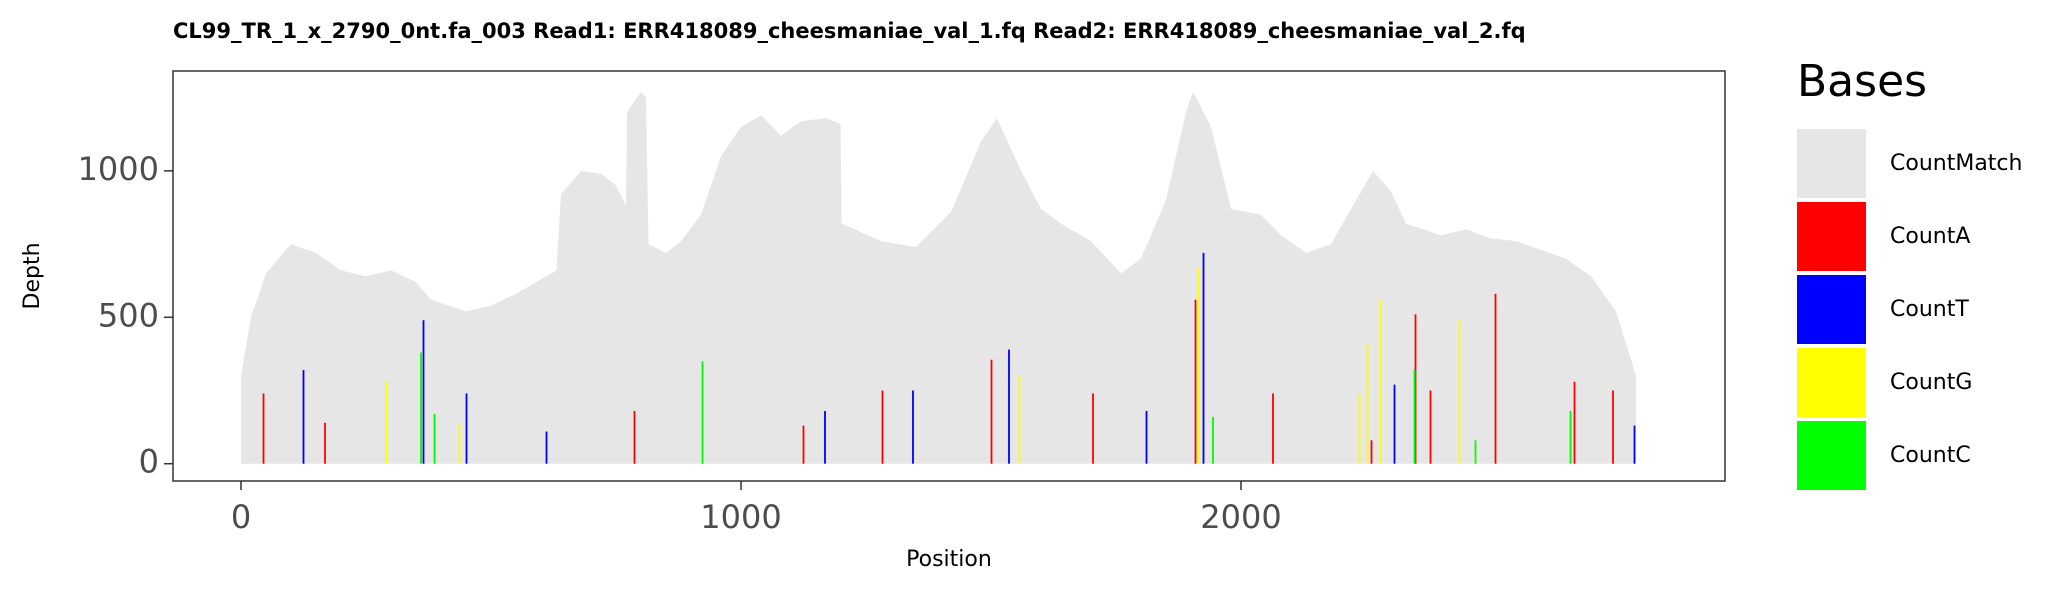 Image resolution: width=2066 pixels, height=590 pixels. I want to click on y-tick-label: 500, so click(128, 315).